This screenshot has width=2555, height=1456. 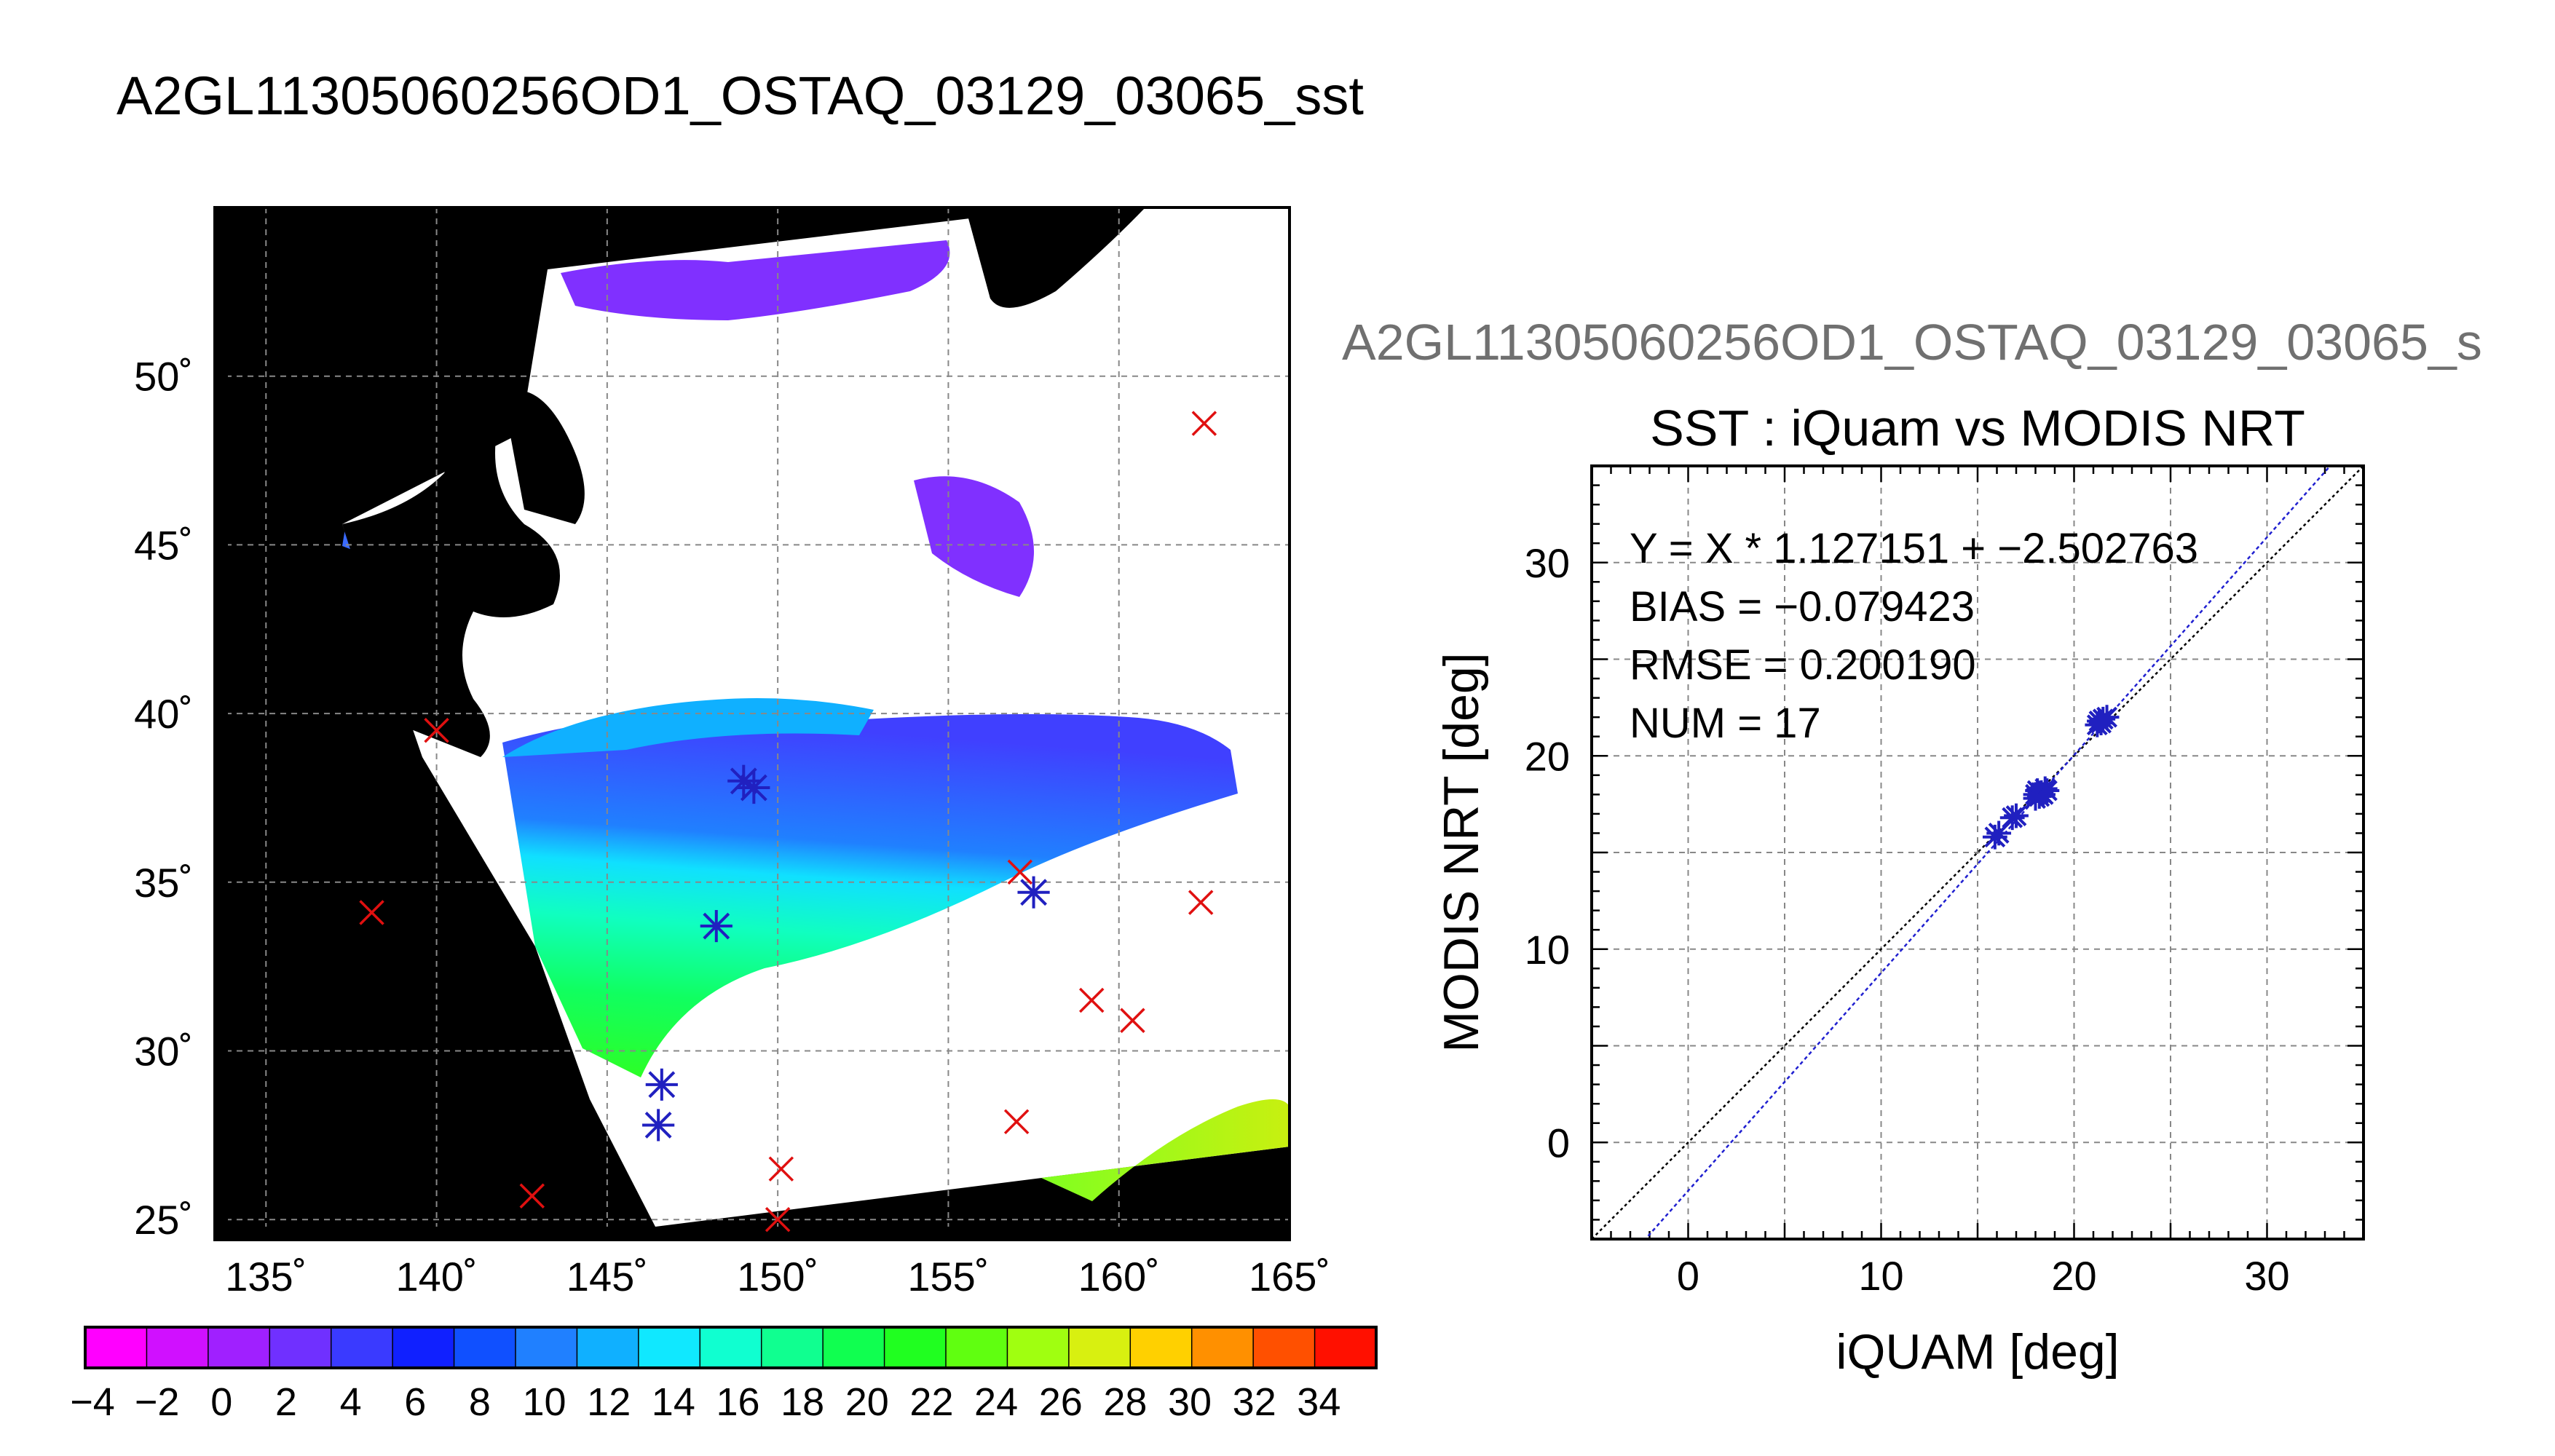 I want to click on map-lon-ticks: 135˚ 140˚ 145˚ 150˚ 155˚ 160˚ 165˚, so click(x=777, y=1263).